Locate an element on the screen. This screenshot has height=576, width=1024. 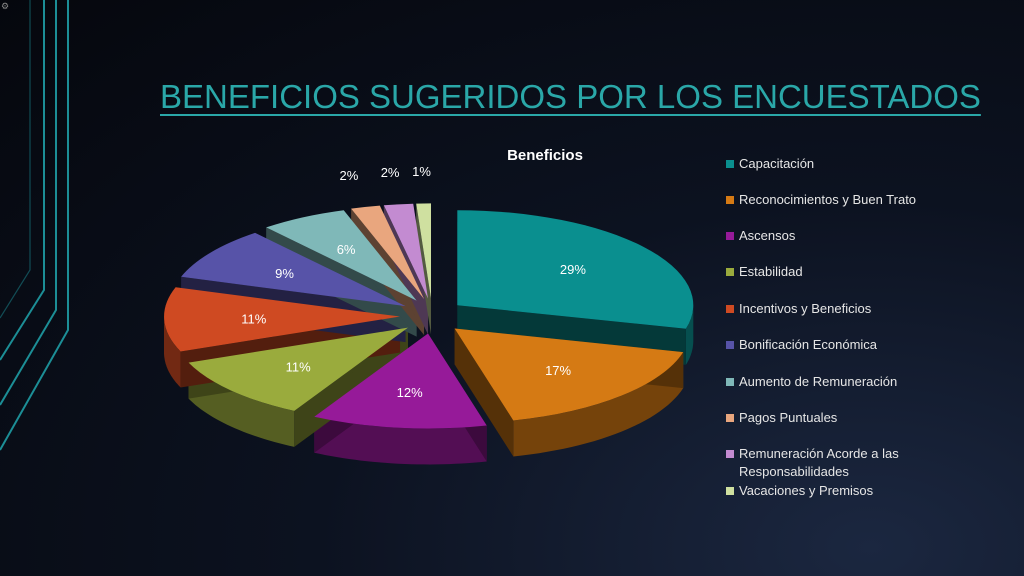
legend-label-1: Reconocimientos y Buen Trato is located at coordinates (828, 199).